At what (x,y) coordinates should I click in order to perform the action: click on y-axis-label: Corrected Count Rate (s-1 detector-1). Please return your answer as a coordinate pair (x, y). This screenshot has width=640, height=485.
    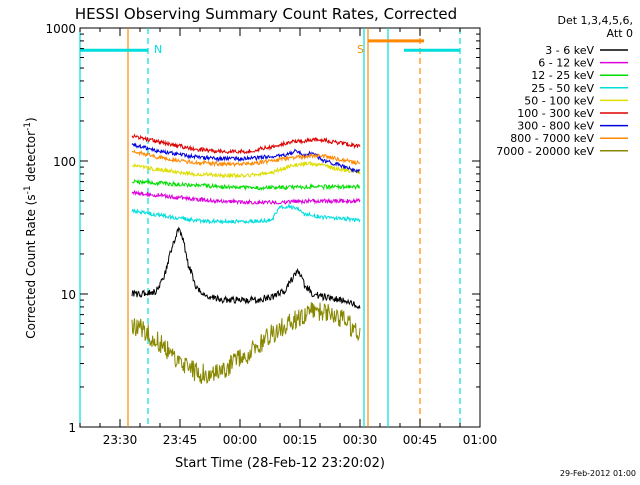
    Looking at the image, I should click on (30, 227).